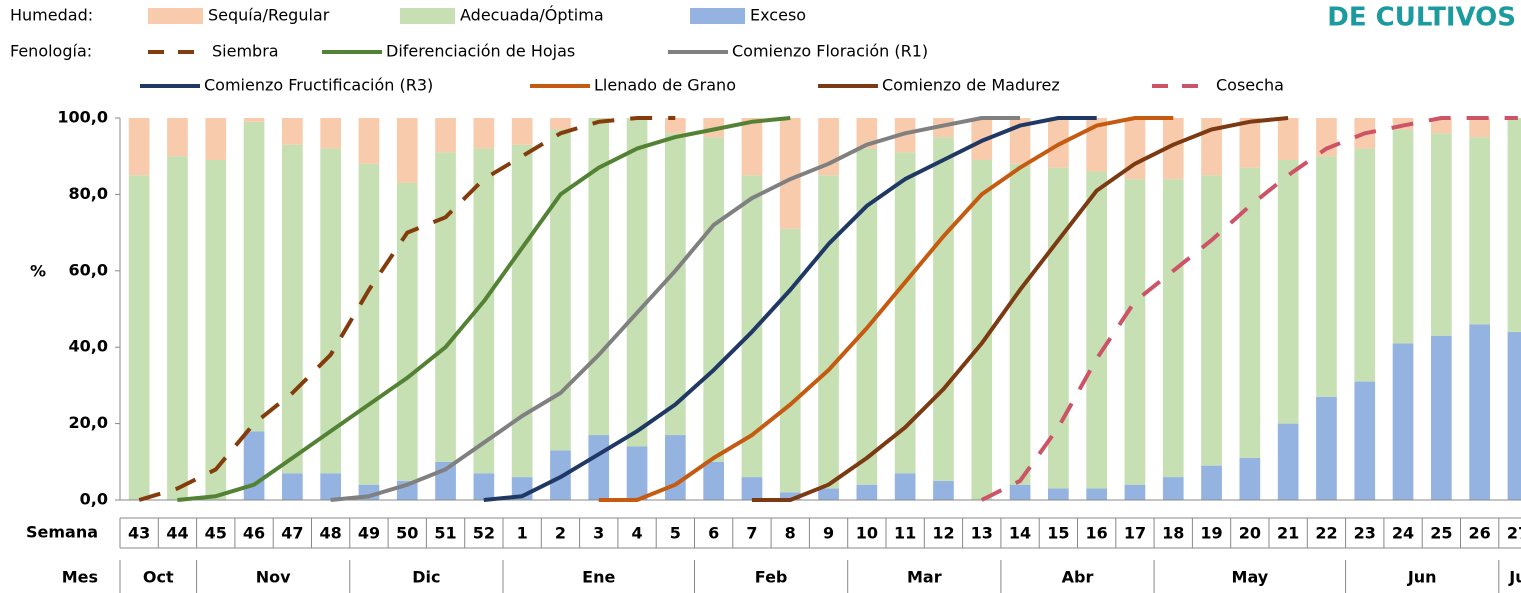 Image resolution: width=1521 pixels, height=593 pixels. Describe the element at coordinates (1480, 533) in the screenshot. I see `x-tick-label: 26` at that location.